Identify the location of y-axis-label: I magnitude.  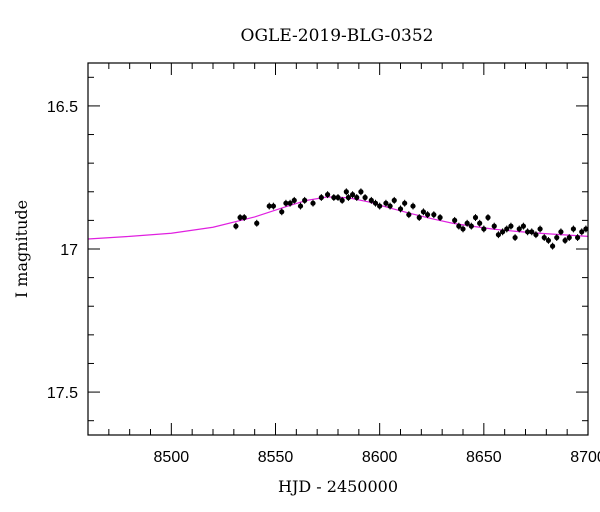
(21, 249).